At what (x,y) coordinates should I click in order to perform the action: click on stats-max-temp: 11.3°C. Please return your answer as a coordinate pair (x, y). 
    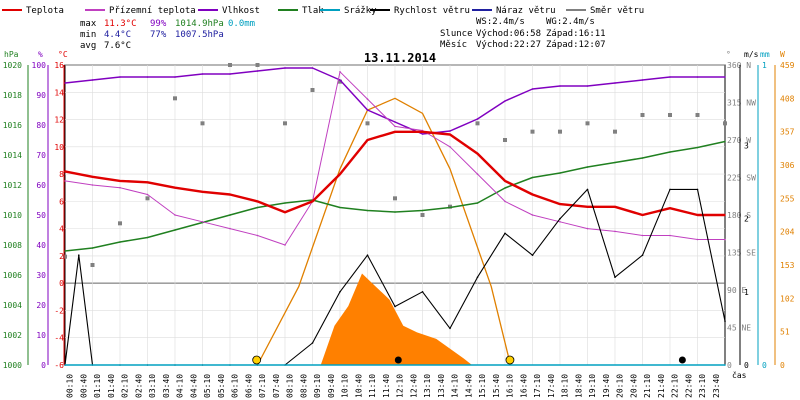
    Looking at the image, I should click on (120, 24).